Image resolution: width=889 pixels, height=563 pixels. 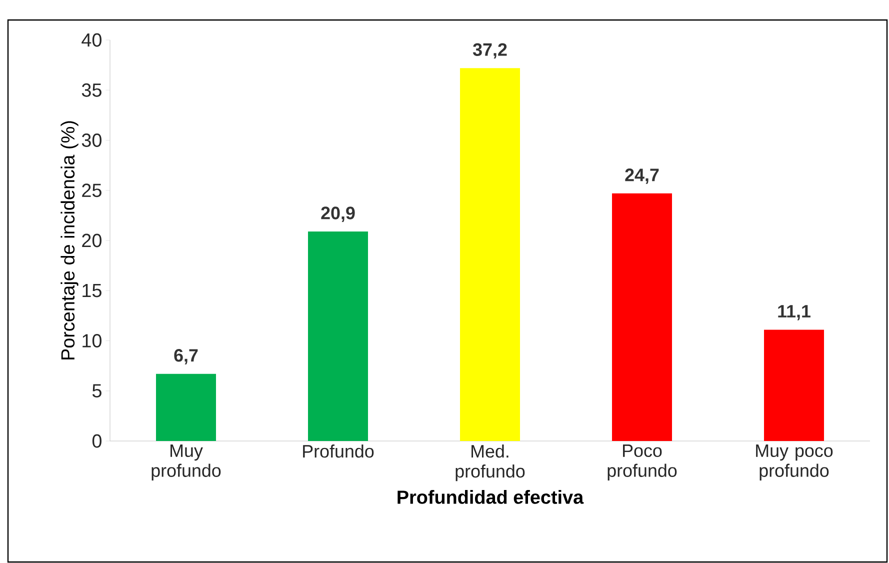 What do you see at coordinates (338, 214) in the screenshot?
I see `data-label: 20,9` at bounding box center [338, 214].